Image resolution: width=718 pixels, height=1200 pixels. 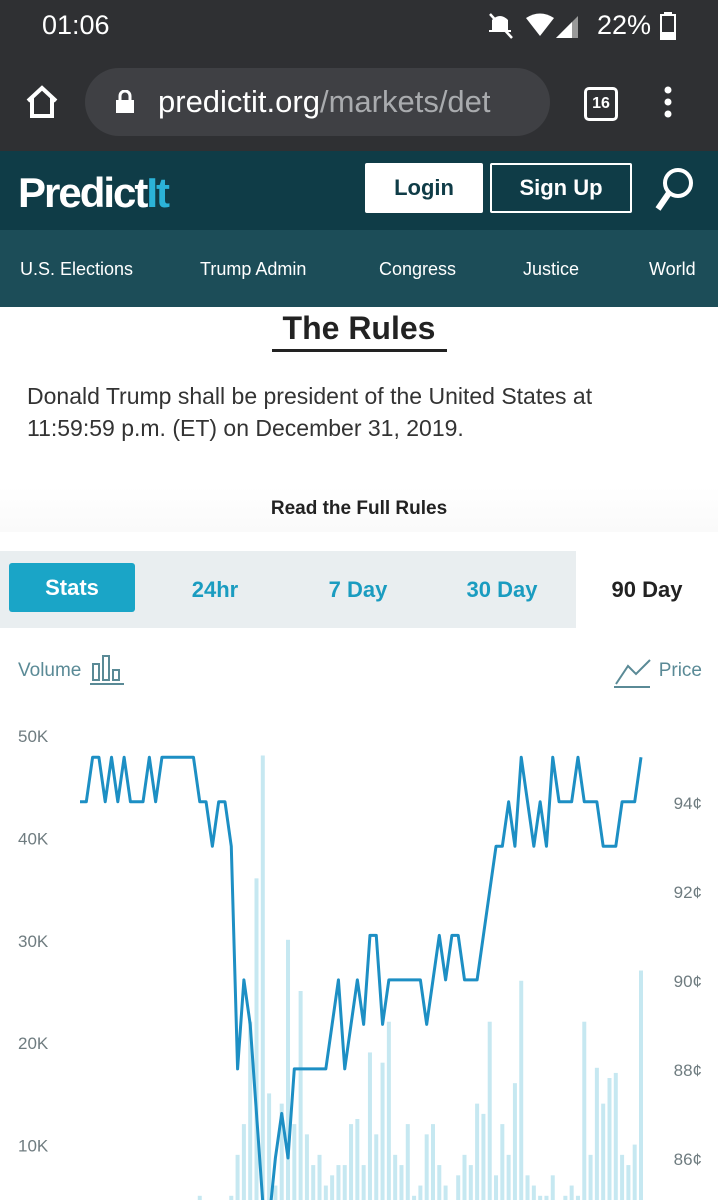 I want to click on browser-bar: predictit.org/markets/det 16, so click(x=359, y=101).